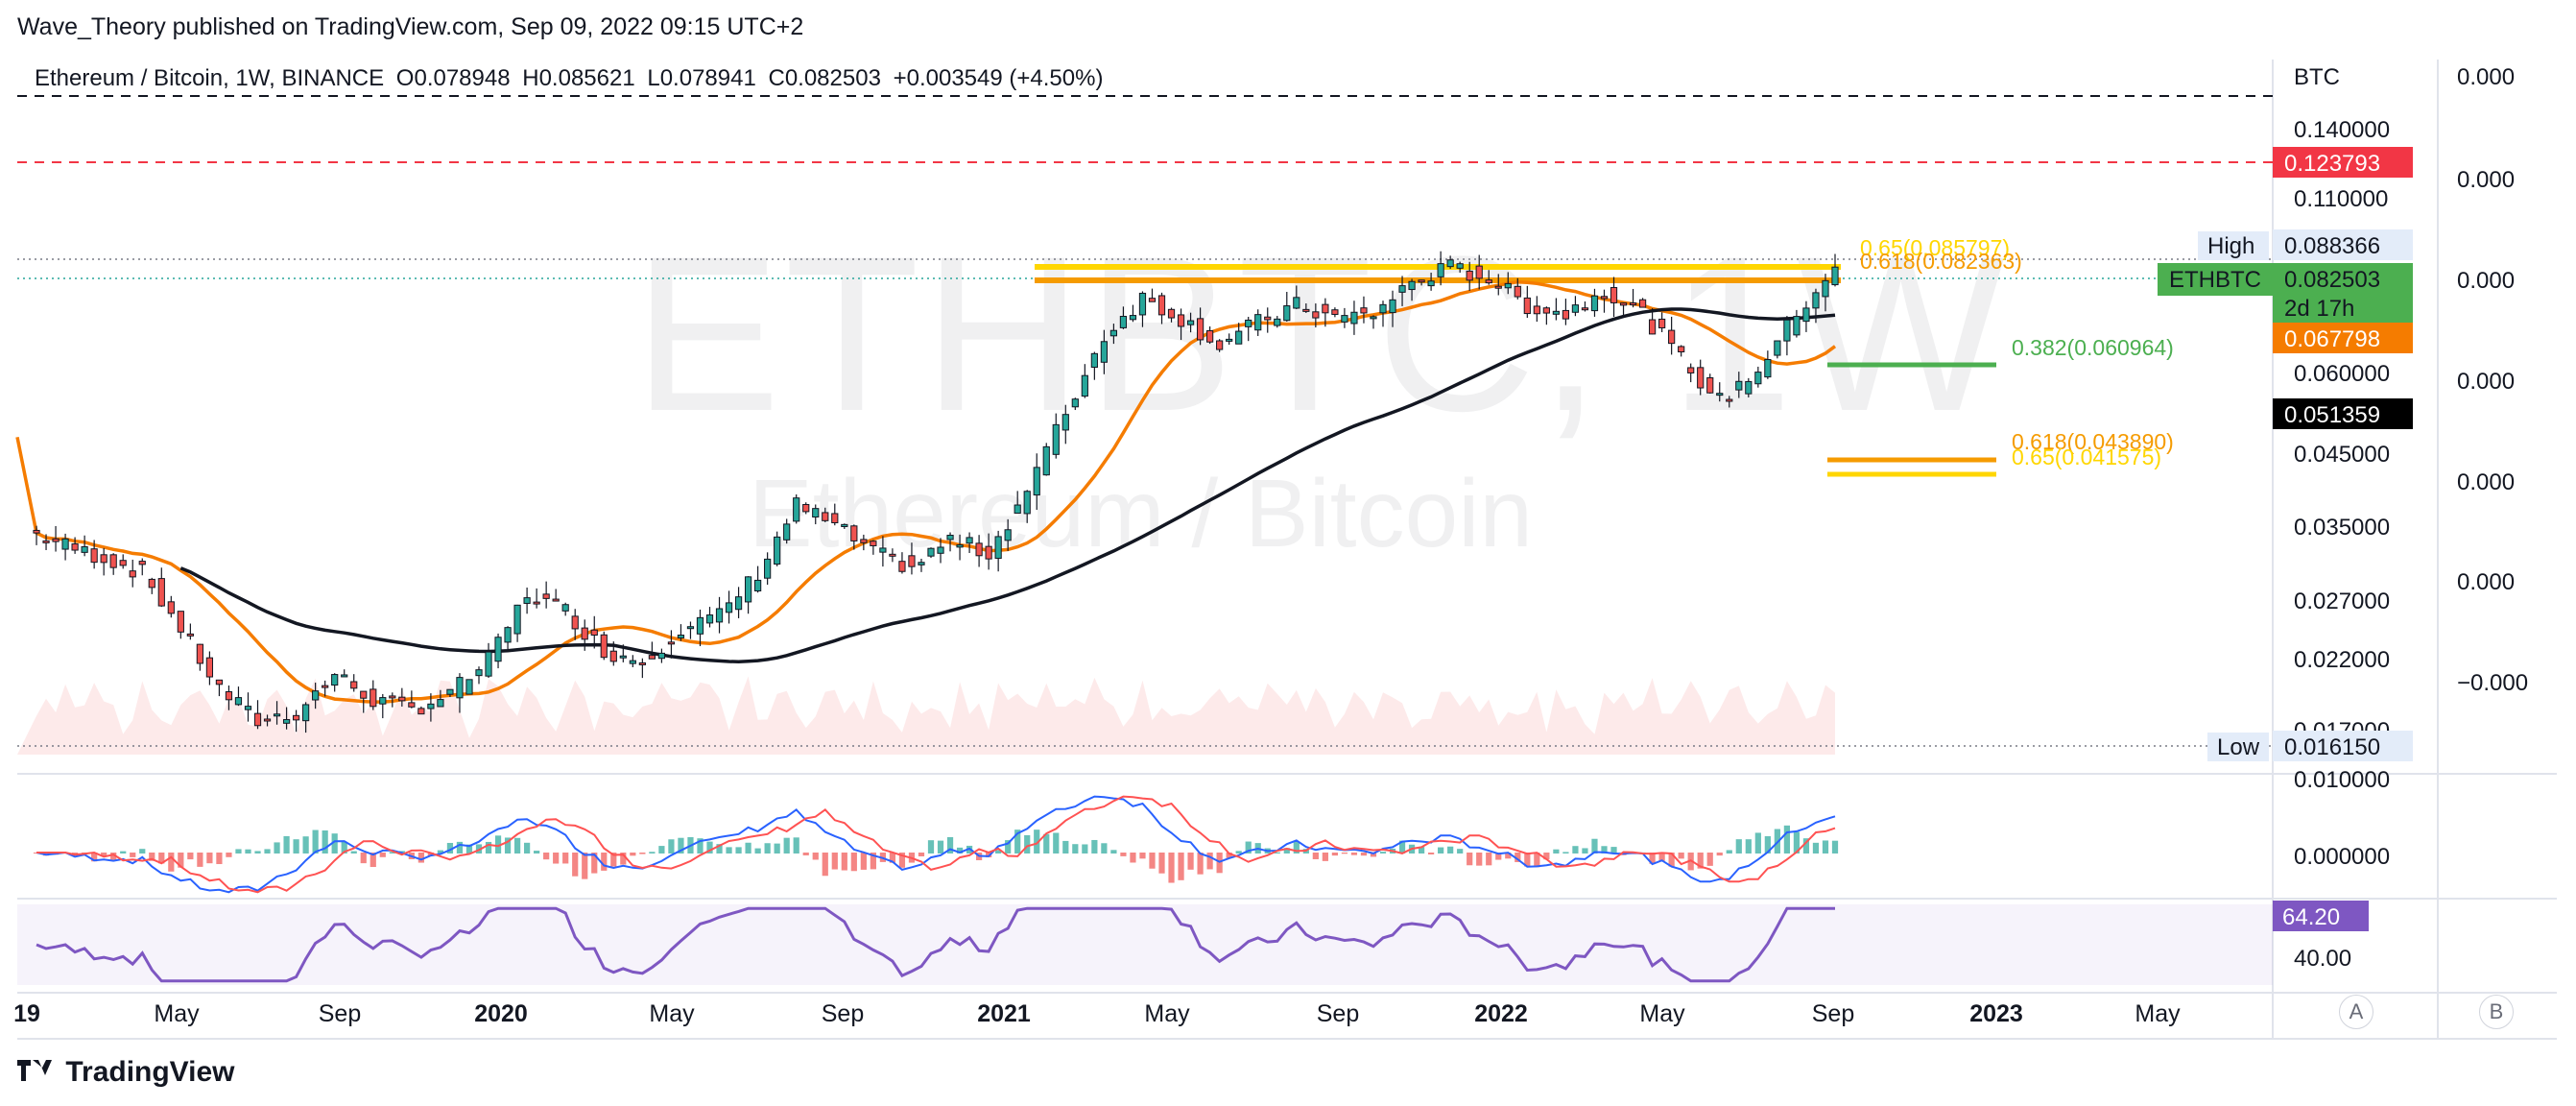 The height and width of the screenshot is (1106, 2576). What do you see at coordinates (2332, 415) in the screenshot?
I see `sma-price-tag: 0.051359` at bounding box center [2332, 415].